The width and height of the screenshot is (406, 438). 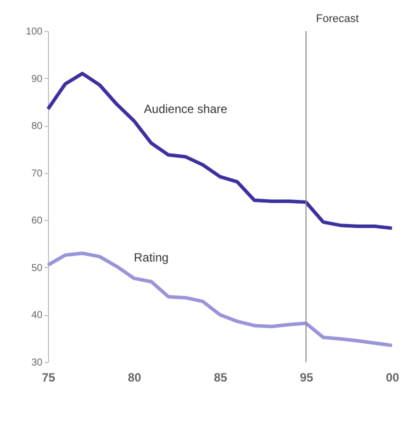 I want to click on y-tick-label: 100, so click(x=34, y=32).